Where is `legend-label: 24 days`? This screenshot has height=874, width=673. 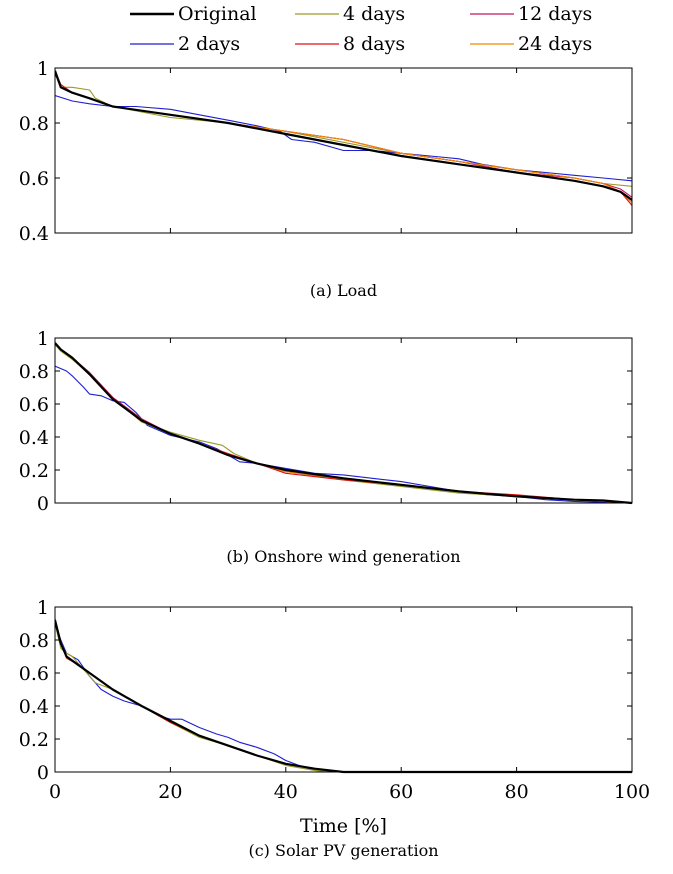 legend-label: 24 days is located at coordinates (555, 44).